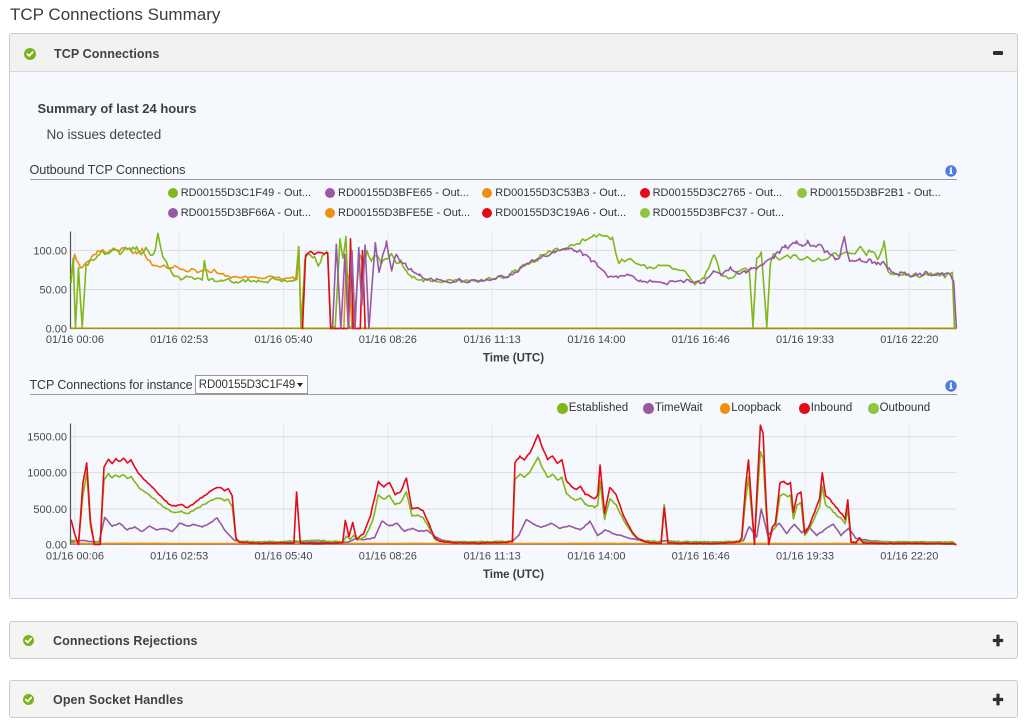 This screenshot has width=1024, height=723. I want to click on svg-text: 500.00, so click(50, 510).